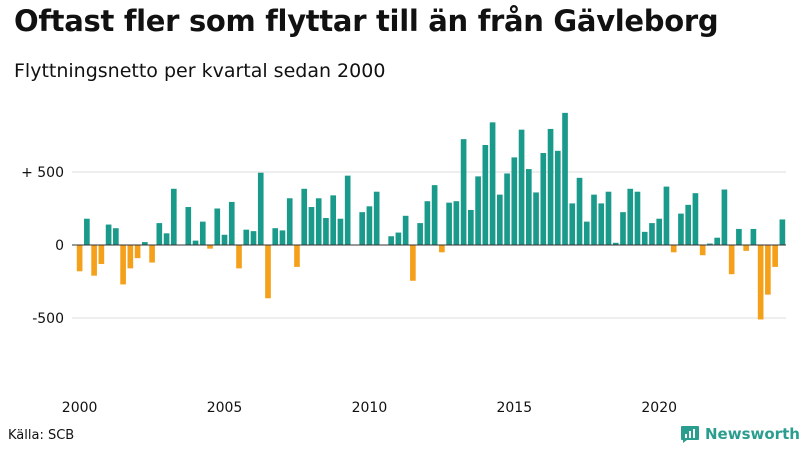 Image resolution: width=800 pixels, height=450 pixels. What do you see at coordinates (370, 408) in the screenshot?
I see `x-tick-label: 2010` at bounding box center [370, 408].